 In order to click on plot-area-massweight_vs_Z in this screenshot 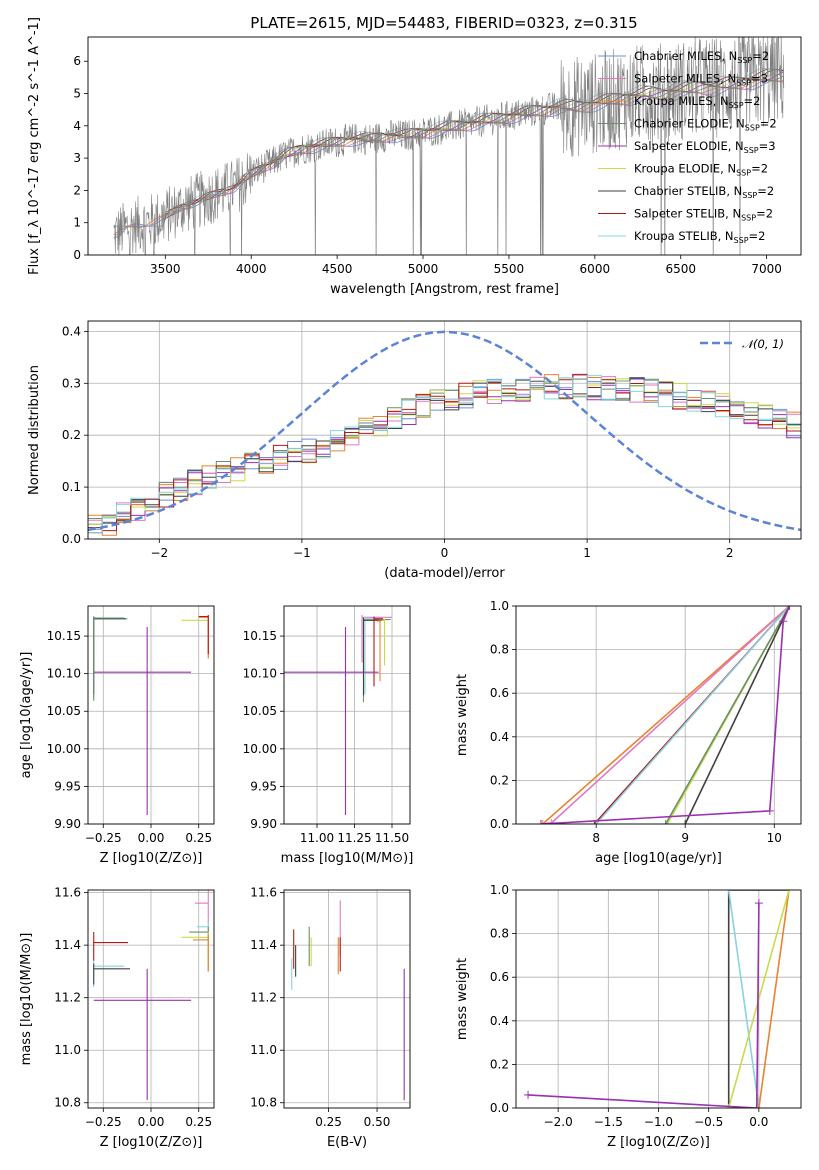, I will do `click(658, 999)`.